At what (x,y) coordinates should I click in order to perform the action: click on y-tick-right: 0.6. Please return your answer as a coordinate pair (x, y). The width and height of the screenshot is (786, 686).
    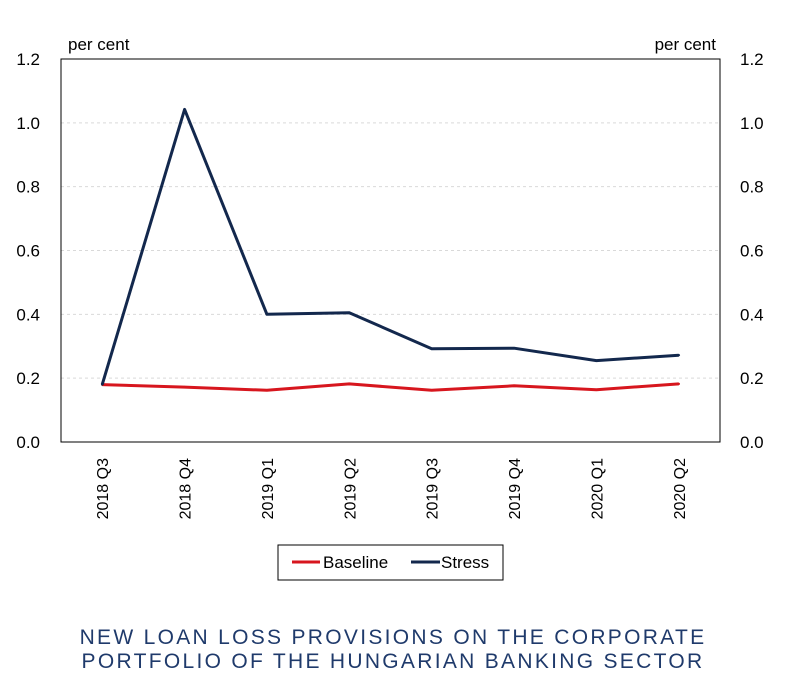
    Looking at the image, I should click on (752, 251).